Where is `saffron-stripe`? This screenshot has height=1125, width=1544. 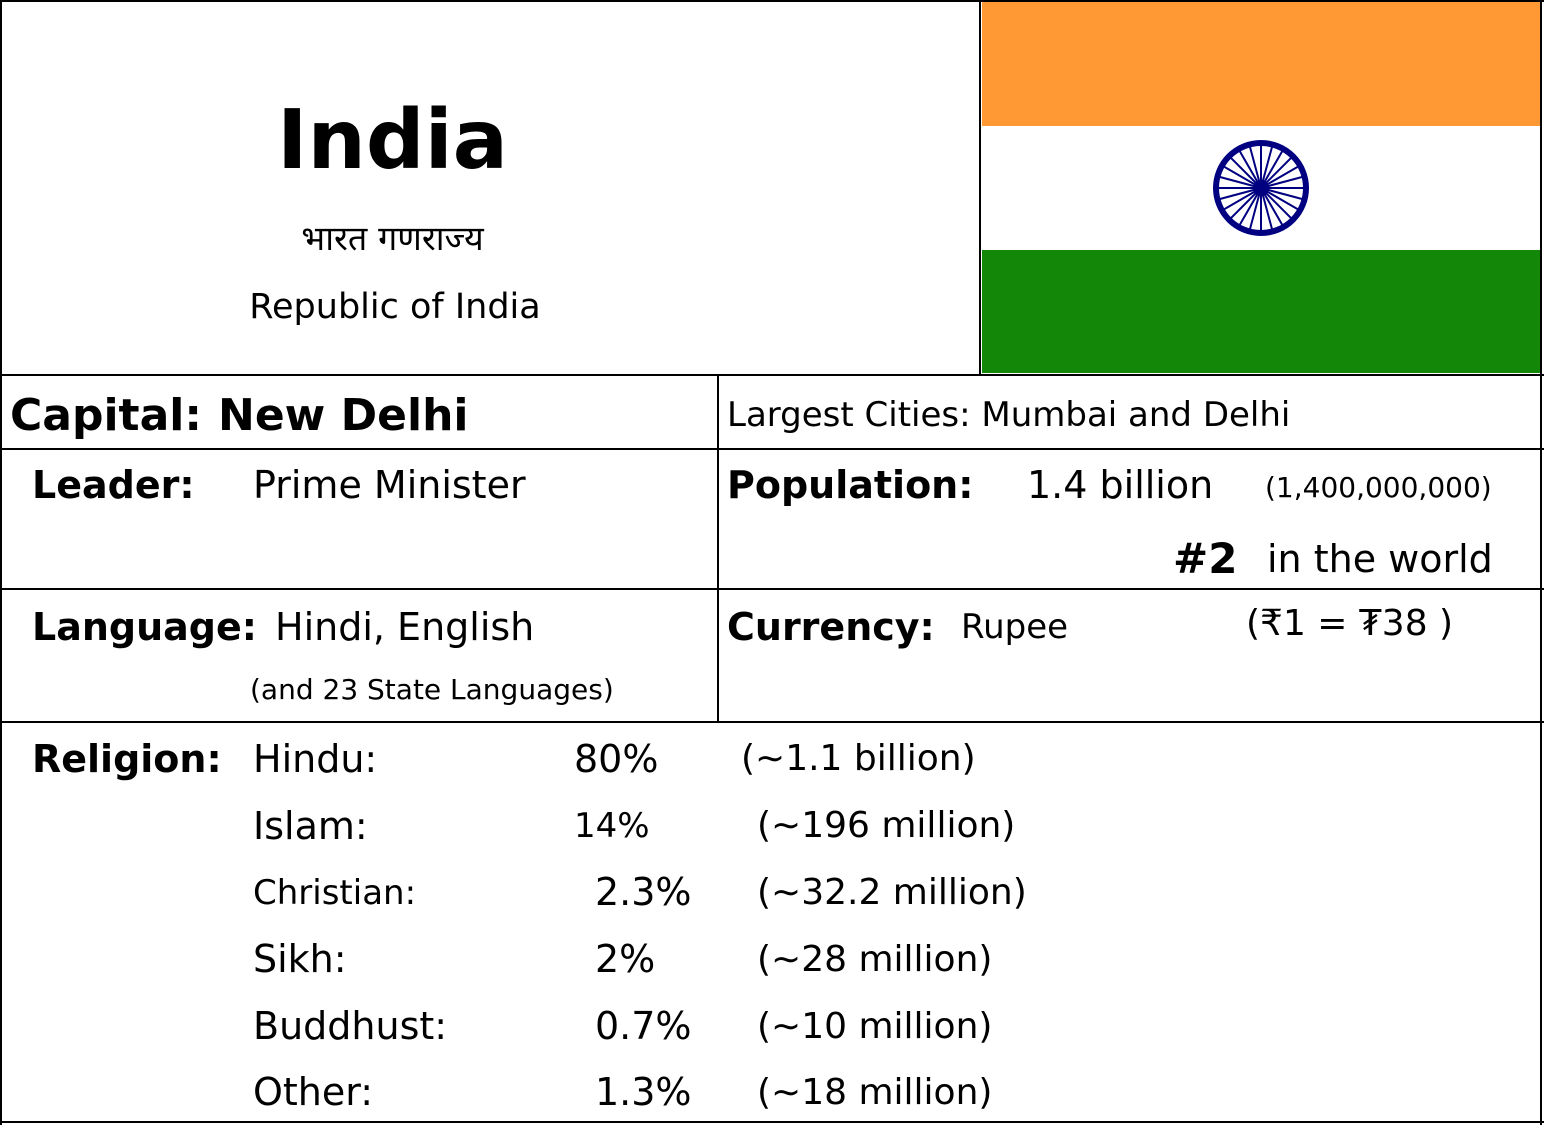
saffron-stripe is located at coordinates (1261, 64).